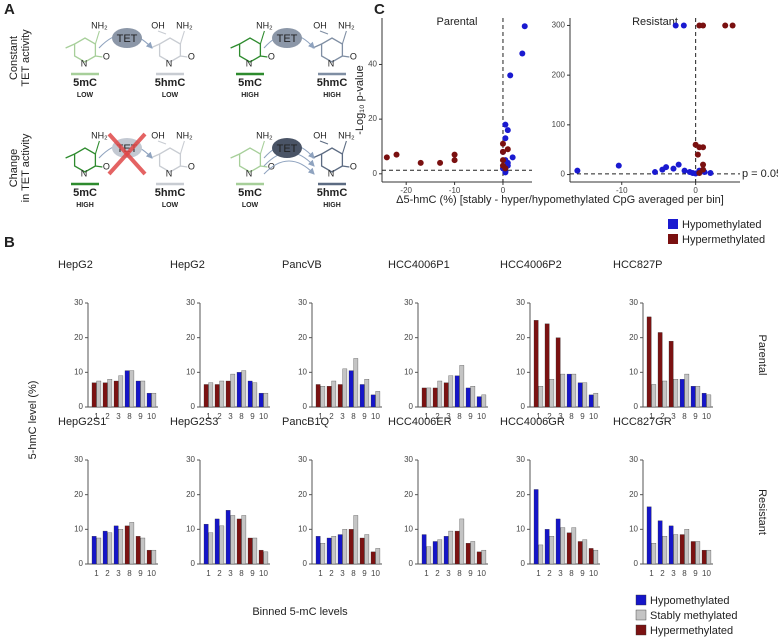 The image size is (778, 643). Describe the element at coordinates (127, 154) in the screenshot. I see `inhibition-cross` at that location.